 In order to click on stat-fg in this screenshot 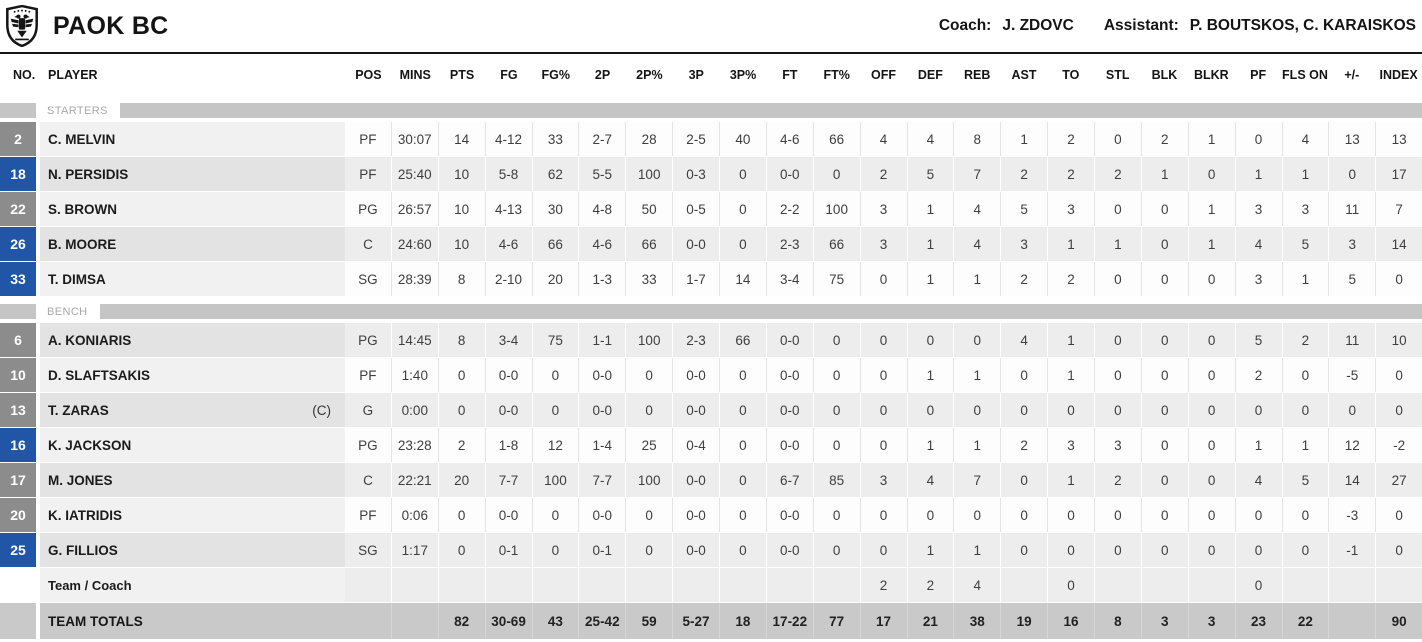, I will do `click(508, 585)`.